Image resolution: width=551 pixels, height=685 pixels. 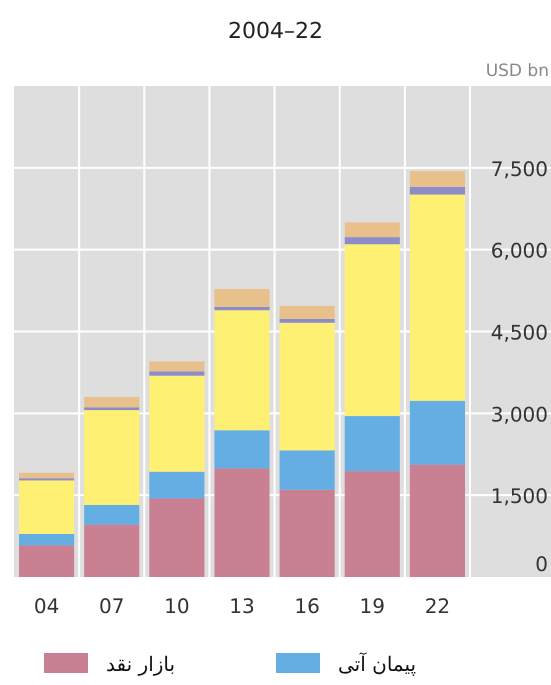 What do you see at coordinates (541, 564) in the screenshot?
I see `y-tick-label: 0` at bounding box center [541, 564].